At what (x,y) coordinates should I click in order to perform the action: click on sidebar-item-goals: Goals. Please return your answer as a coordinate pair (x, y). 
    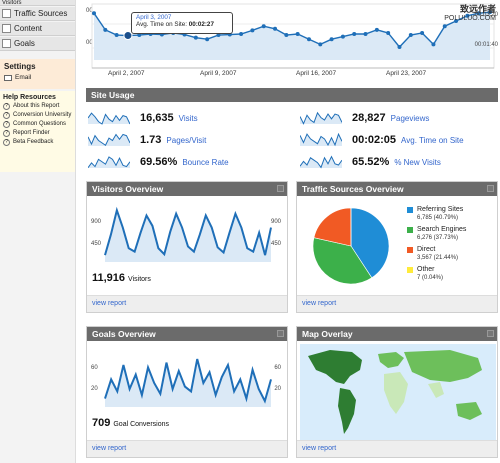
    Looking at the image, I should click on (37, 44).